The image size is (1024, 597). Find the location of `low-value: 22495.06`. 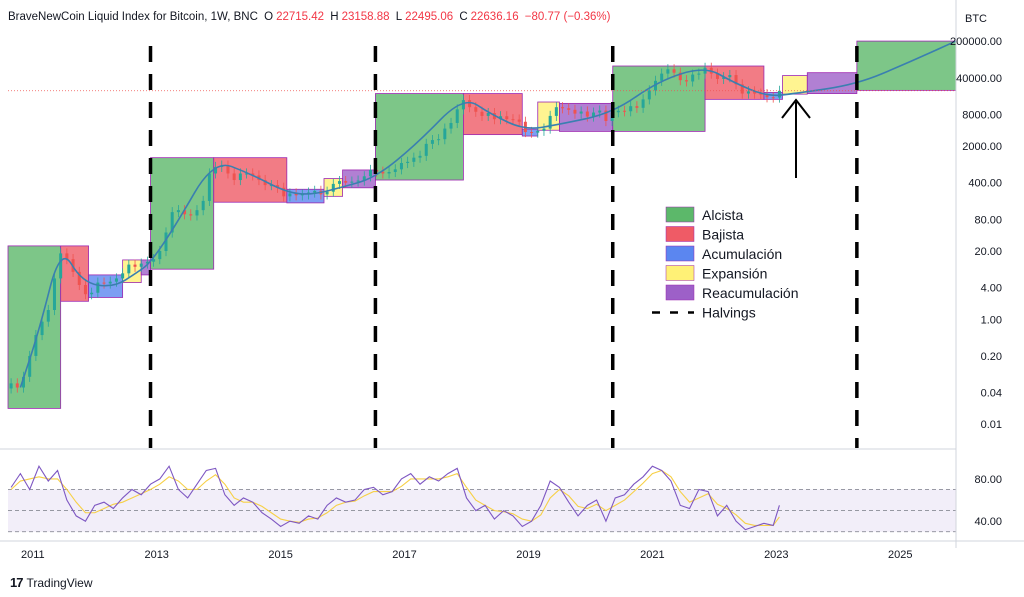

low-value: 22495.06 is located at coordinates (429, 17).